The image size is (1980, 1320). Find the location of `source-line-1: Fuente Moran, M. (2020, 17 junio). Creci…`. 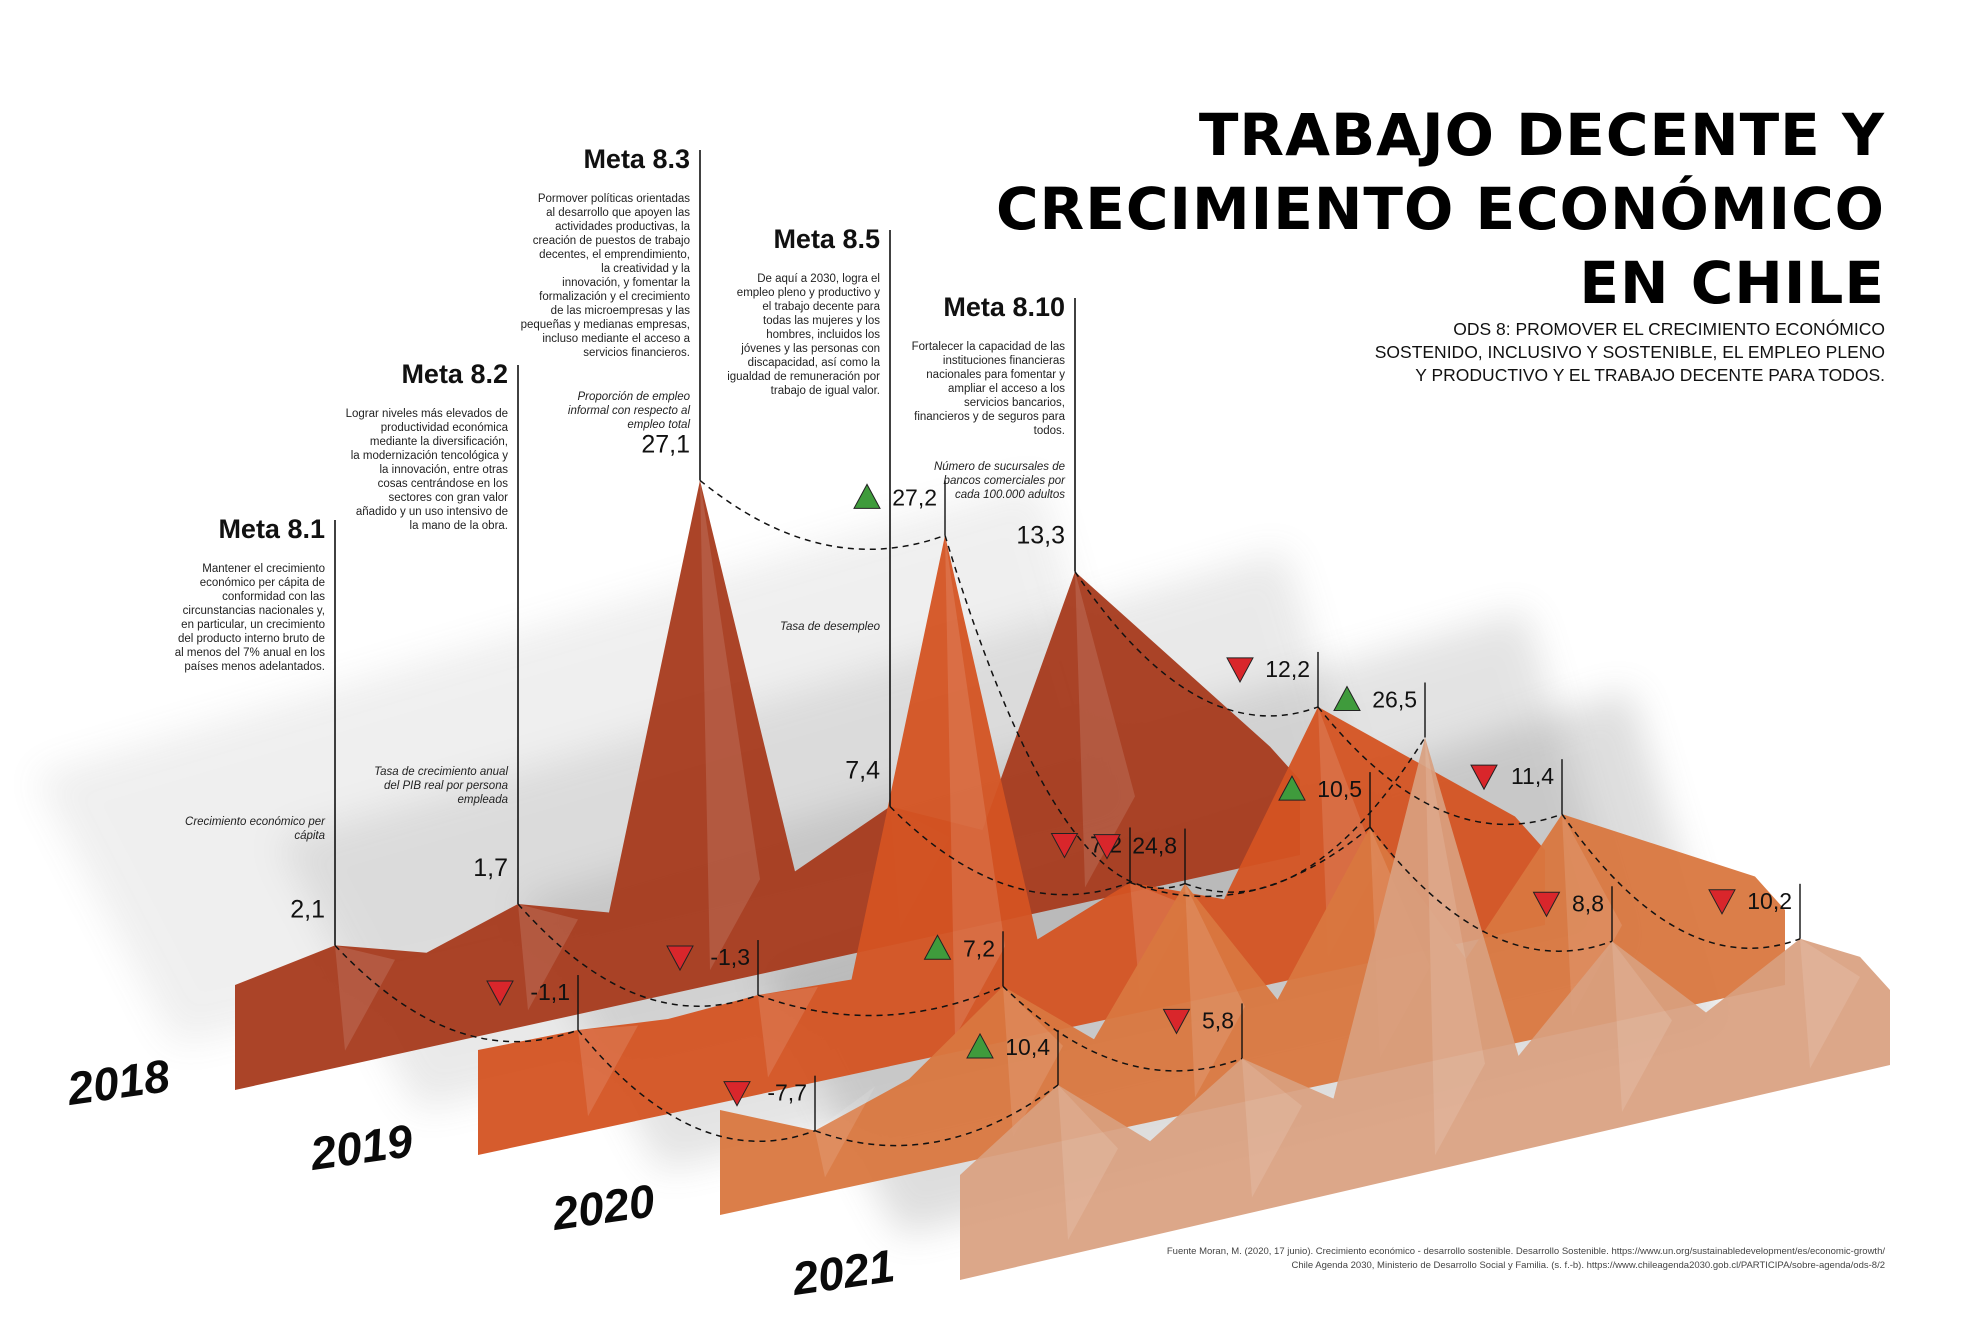

source-line-1: Fuente Moran, M. (2020, 17 junio). Creci… is located at coordinates (1525, 1251).